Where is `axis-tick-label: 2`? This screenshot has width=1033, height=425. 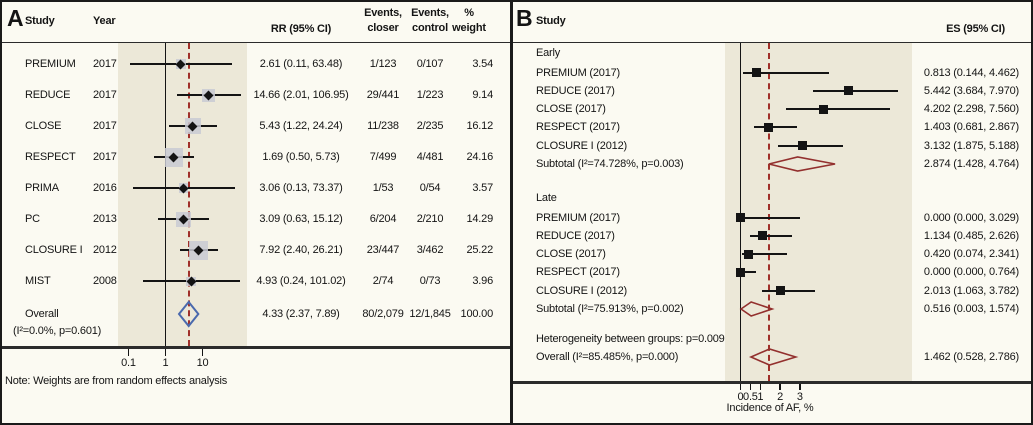
axis-tick-label: 2 is located at coordinates (780, 397).